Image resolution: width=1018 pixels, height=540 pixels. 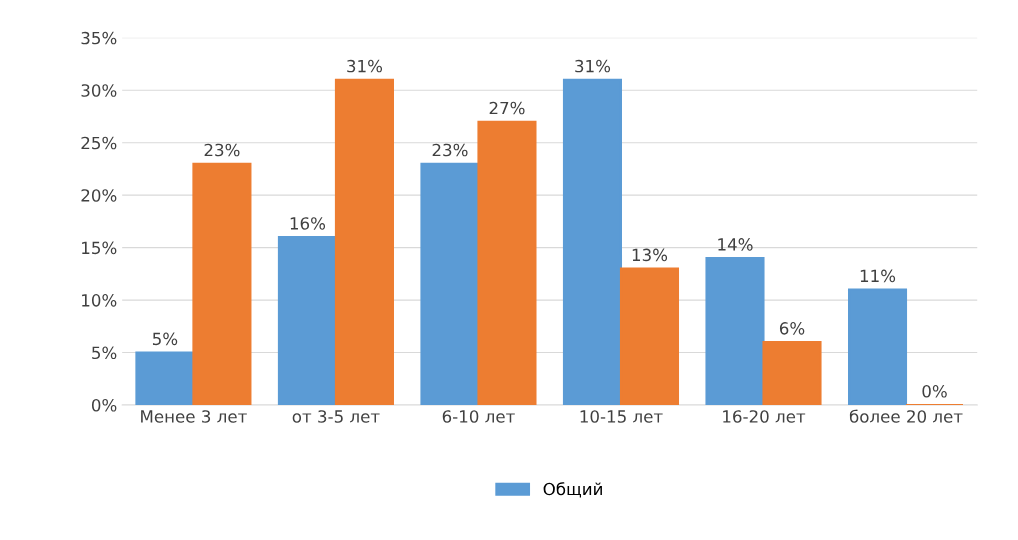 I want to click on legend-label: Общий, so click(x=572, y=490).